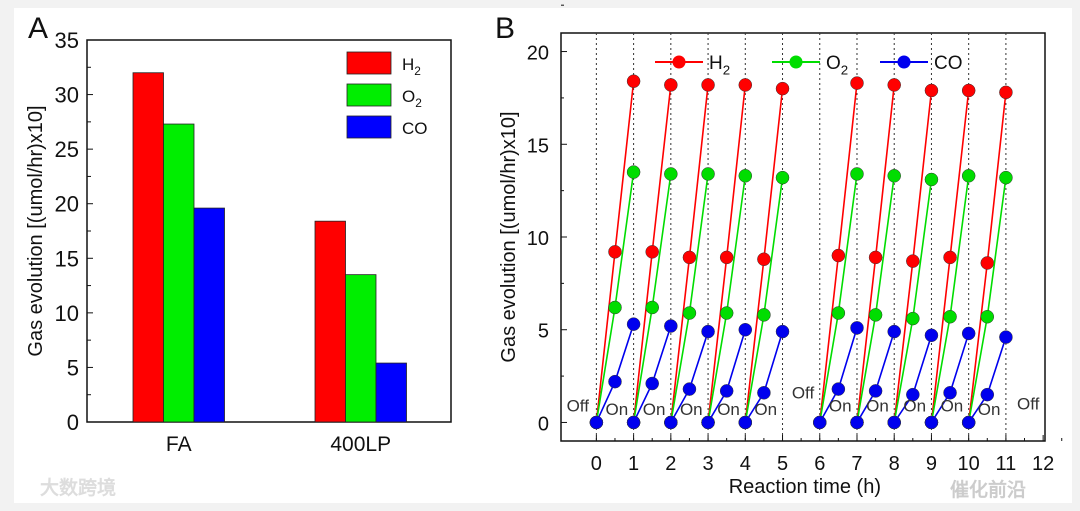 Image resolution: width=1080 pixels, height=511 pixels. What do you see at coordinates (369, 95) in the screenshot?
I see `legend-swatch-O2` at bounding box center [369, 95].